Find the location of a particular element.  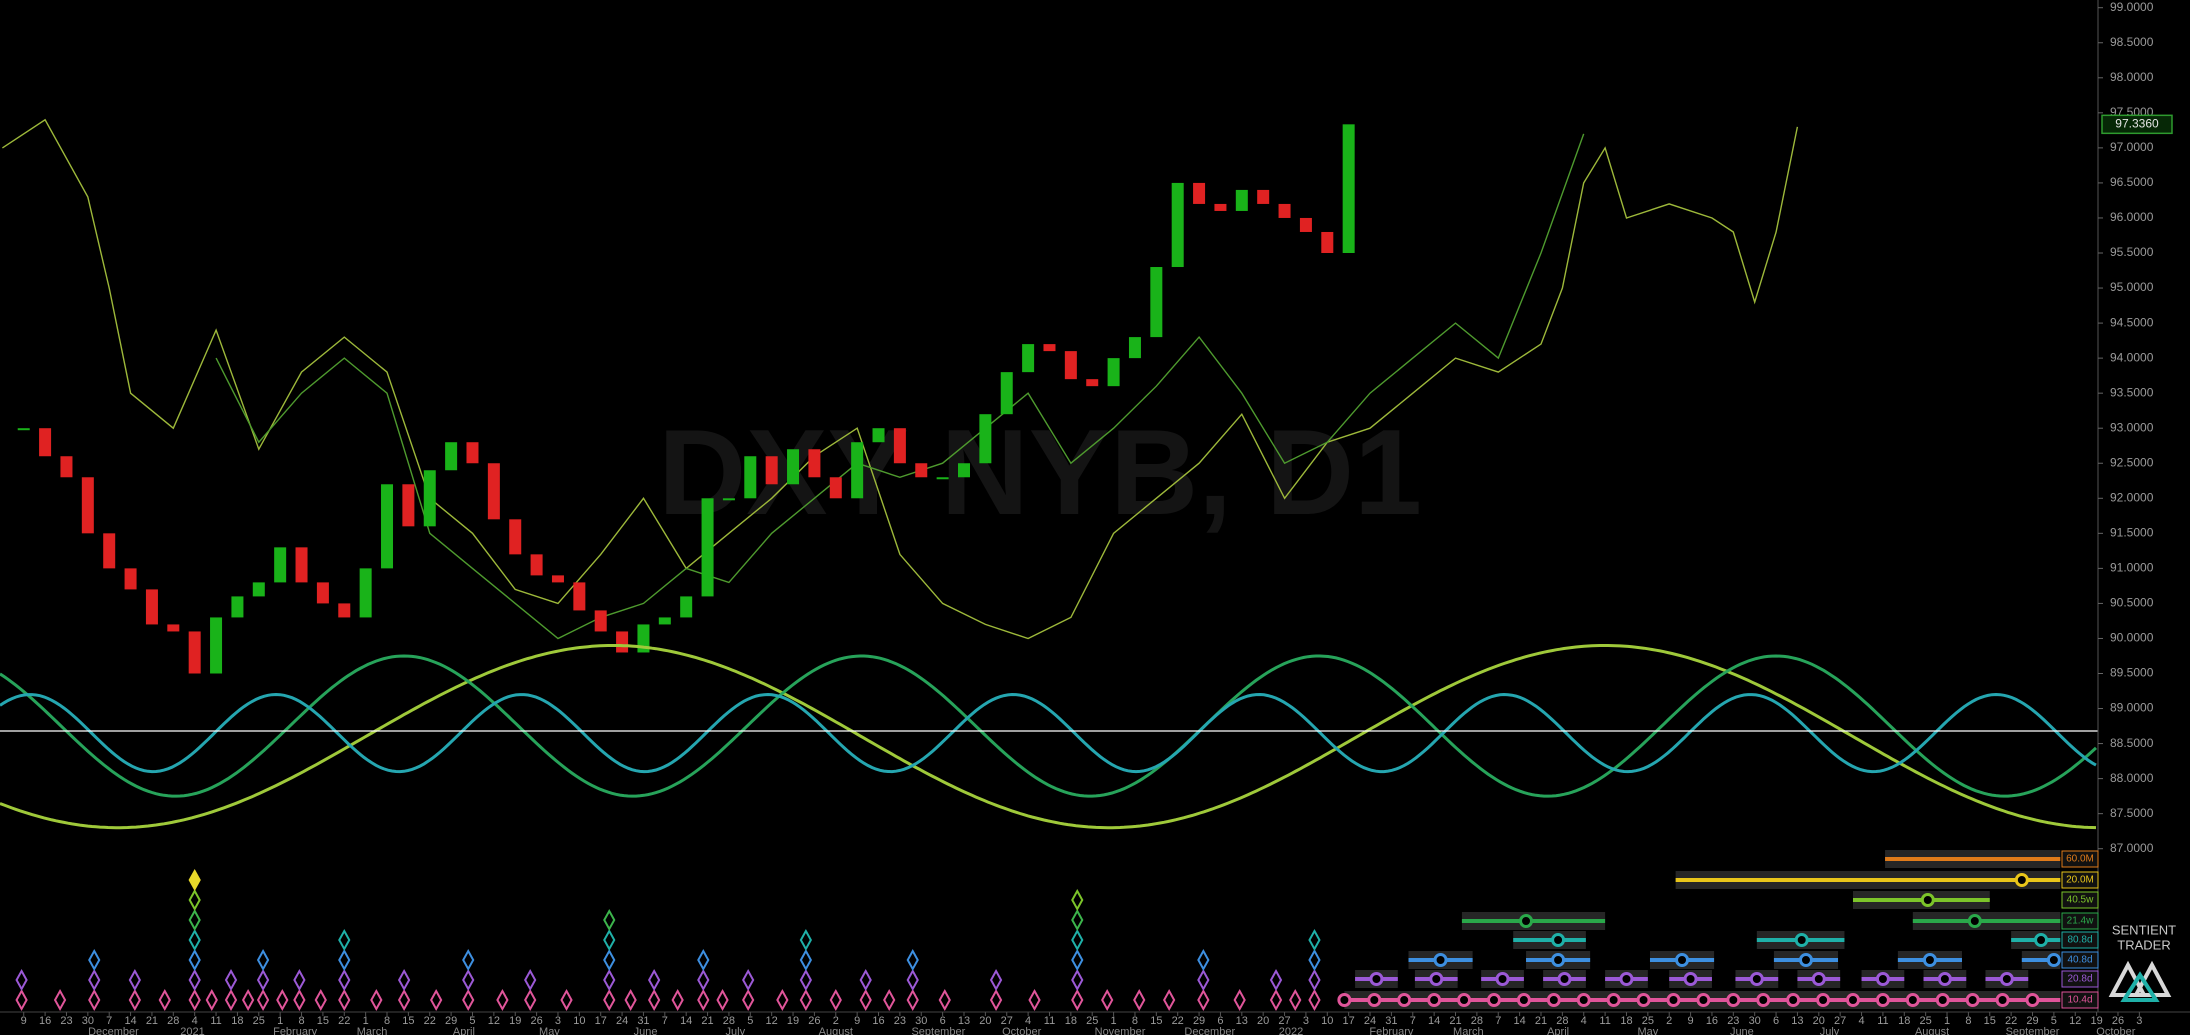

y-tick-label: 93.5000 is located at coordinates (2132, 392).